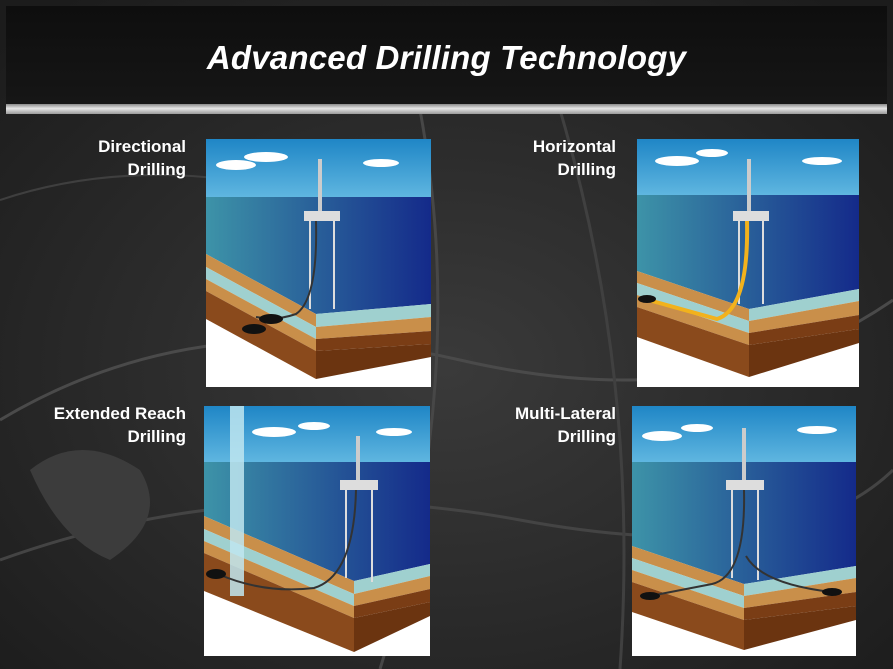 Image resolution: width=893 pixels, height=669 pixels. I want to click on slide-title: Advanced Drilling Technology, so click(446, 57).